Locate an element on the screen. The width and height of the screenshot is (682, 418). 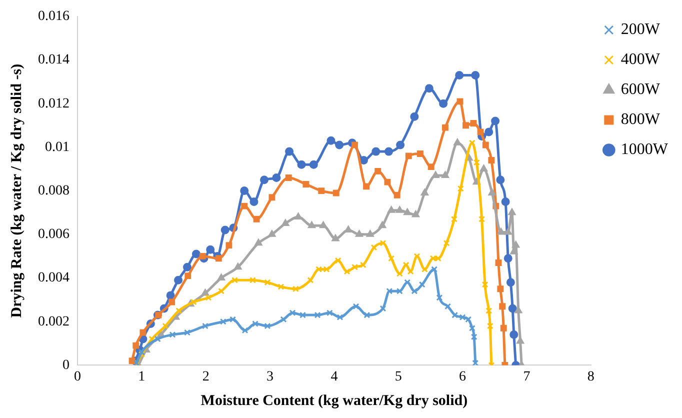
x-tick-label: 6 is located at coordinates (462, 376).